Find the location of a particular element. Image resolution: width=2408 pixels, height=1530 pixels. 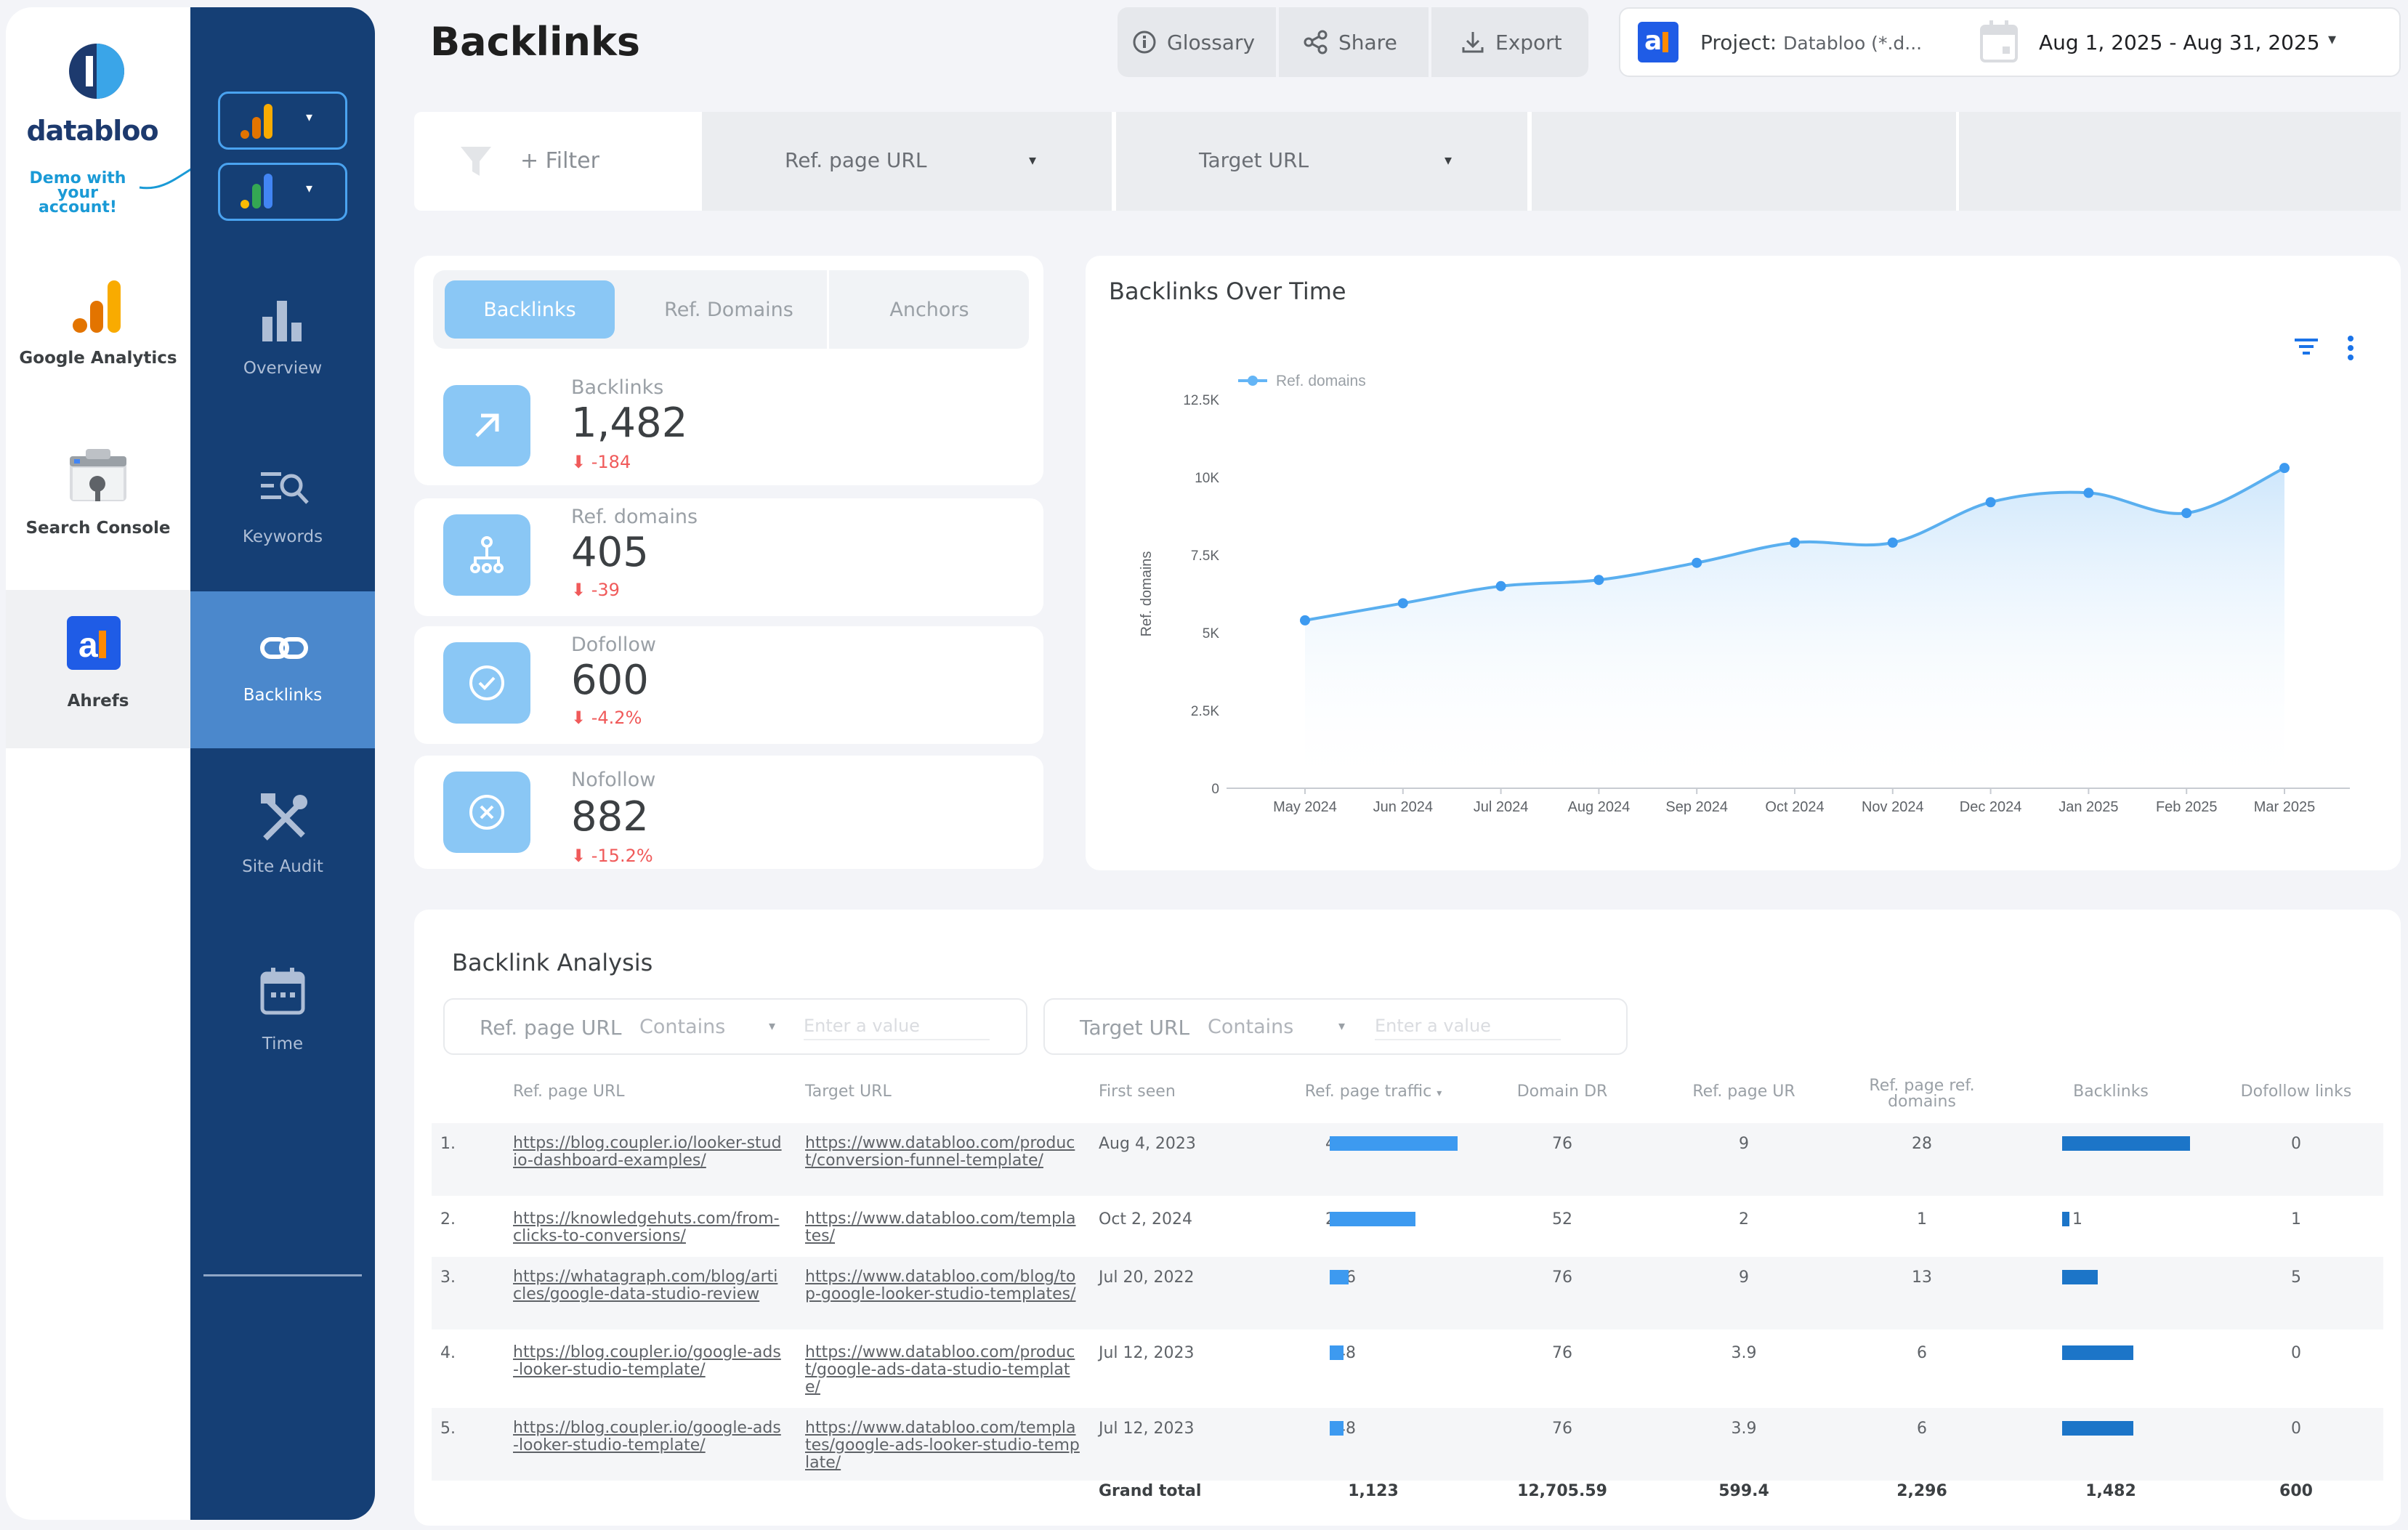

demo-line-1: Demo with is located at coordinates (77, 178).